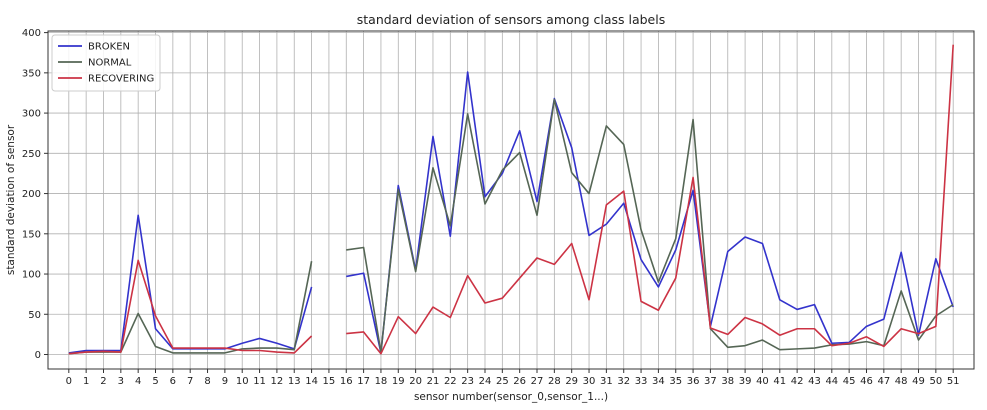  I want to click on x-tick-label: 8, so click(207, 381).